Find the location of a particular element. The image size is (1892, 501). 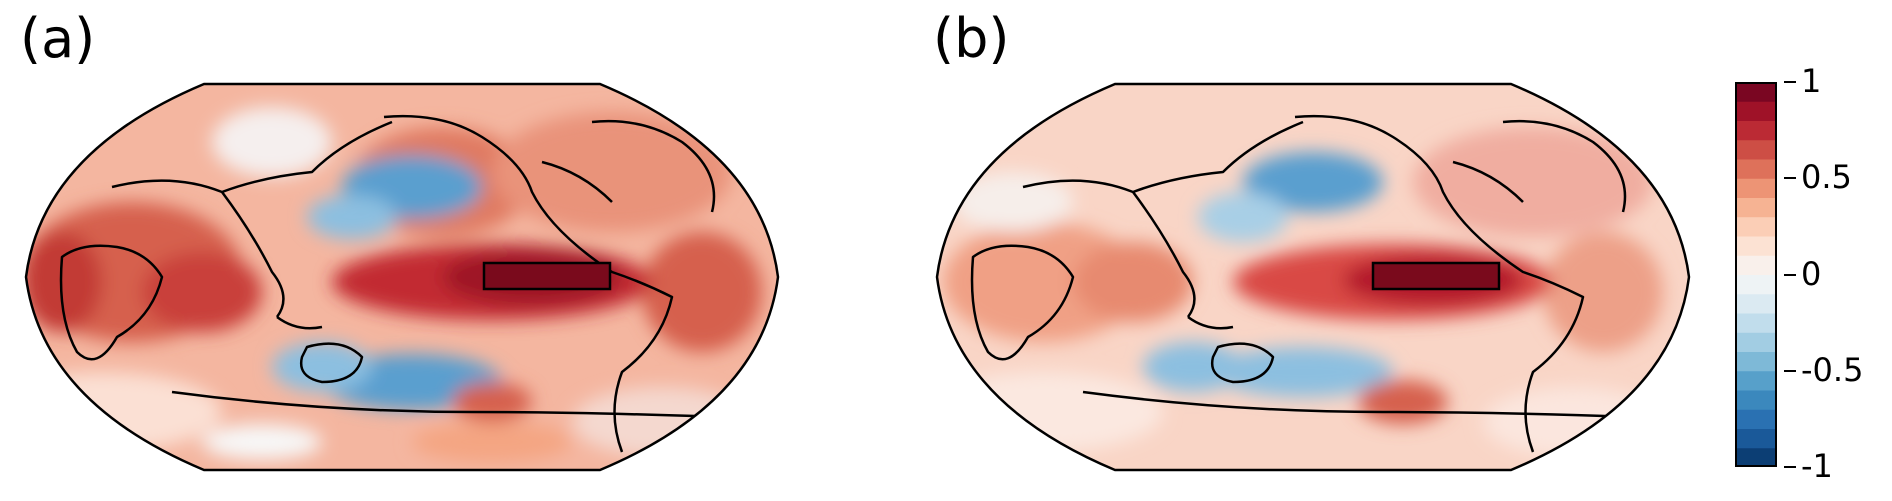

colorbar-gradient is located at coordinates (1756, 274).